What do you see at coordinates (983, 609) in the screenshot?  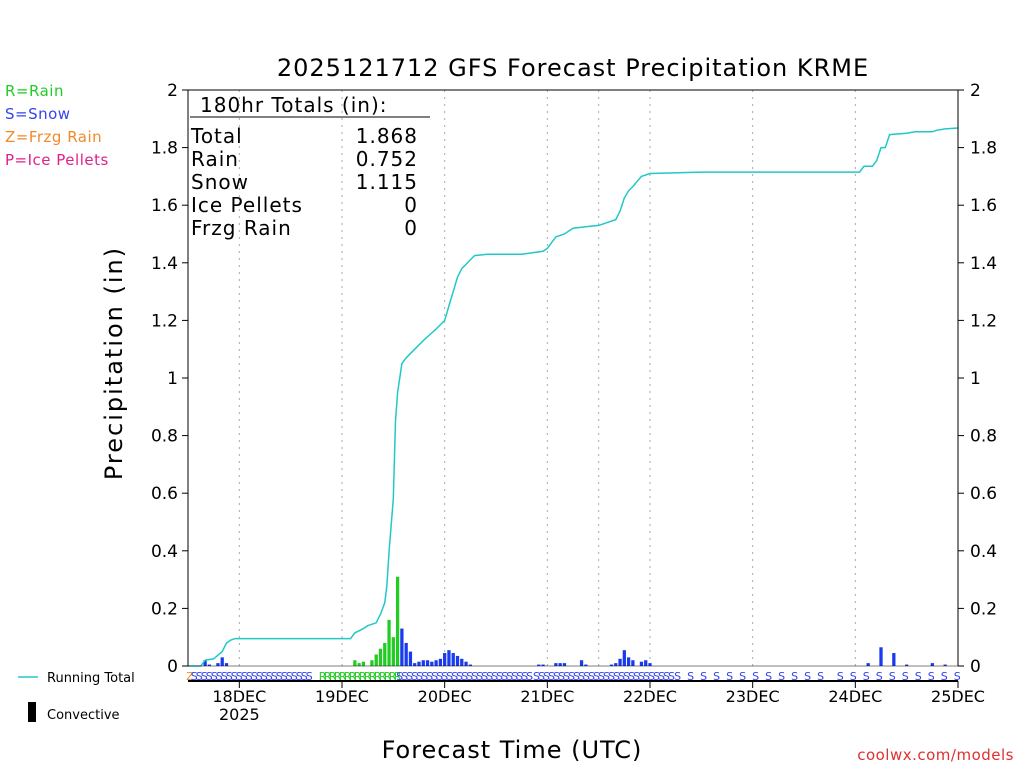 I see `y-tick-label-right: 0.2` at bounding box center [983, 609].